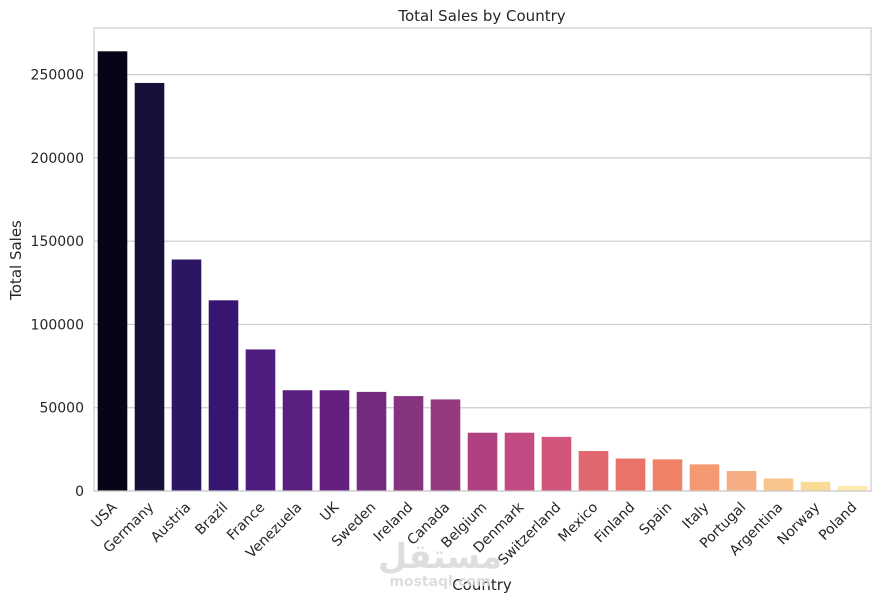 Image resolution: width=883 pixels, height=601 pixels. I want to click on watermark-latin-text: mostaql.com, so click(439, 582).